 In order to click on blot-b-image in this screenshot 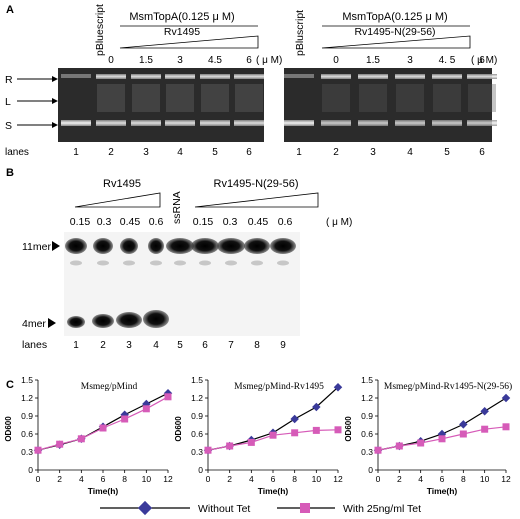, I will do `click(182, 284)`.